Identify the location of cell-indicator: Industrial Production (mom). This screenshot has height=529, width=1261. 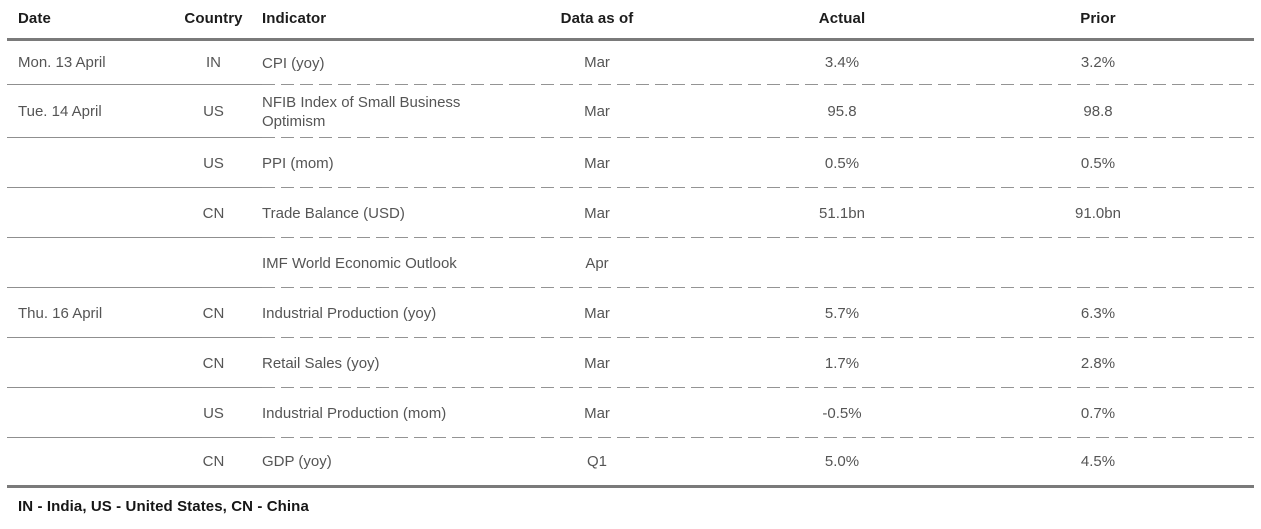
(392, 413).